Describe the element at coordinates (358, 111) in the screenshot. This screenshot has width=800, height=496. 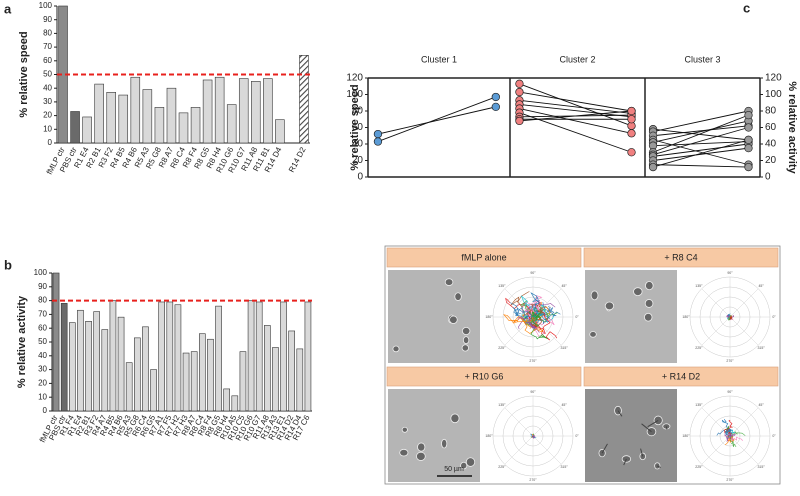
I see `y-tick-label: 80` at that location.